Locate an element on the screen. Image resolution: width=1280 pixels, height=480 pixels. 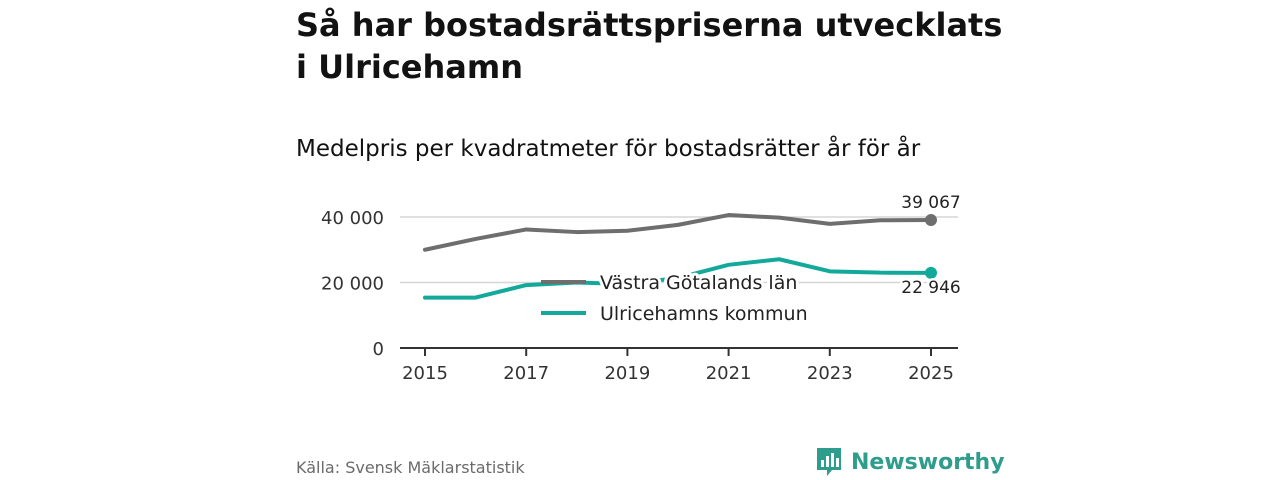
x-tick-label: 2017 is located at coordinates (526, 373).